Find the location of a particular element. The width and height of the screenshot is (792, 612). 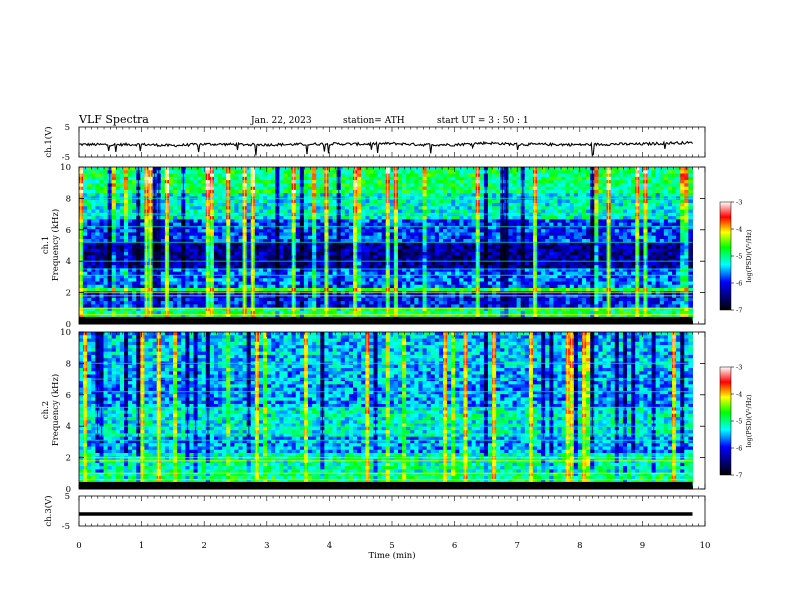

time-tick-label: 6 is located at coordinates (454, 546).